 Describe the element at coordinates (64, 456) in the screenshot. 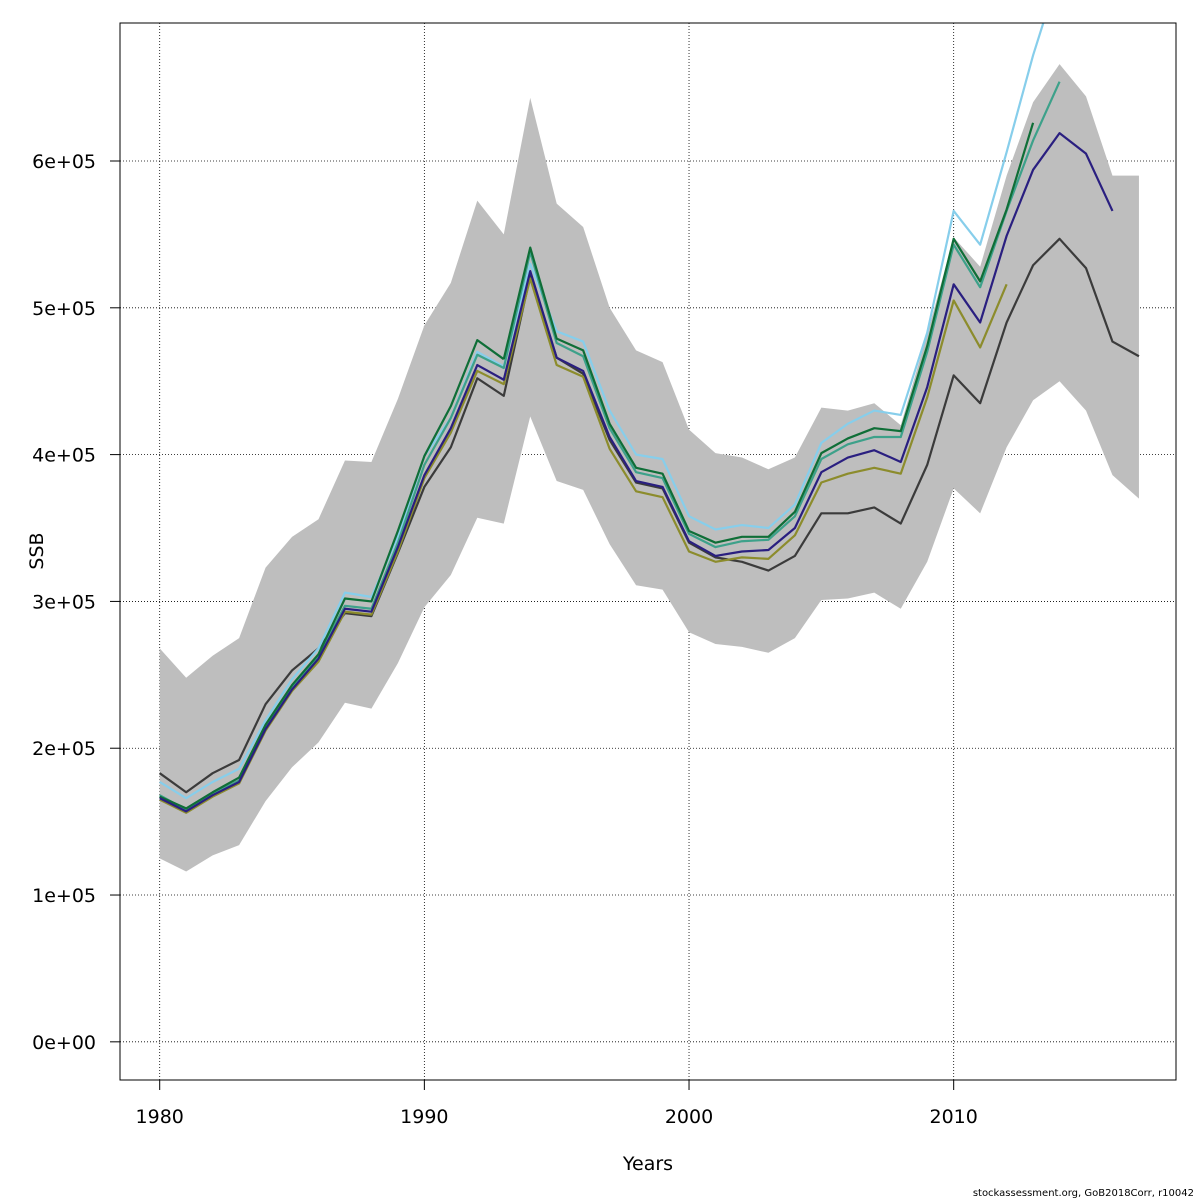

I see `y-tick-label-4: 4e+05` at that location.